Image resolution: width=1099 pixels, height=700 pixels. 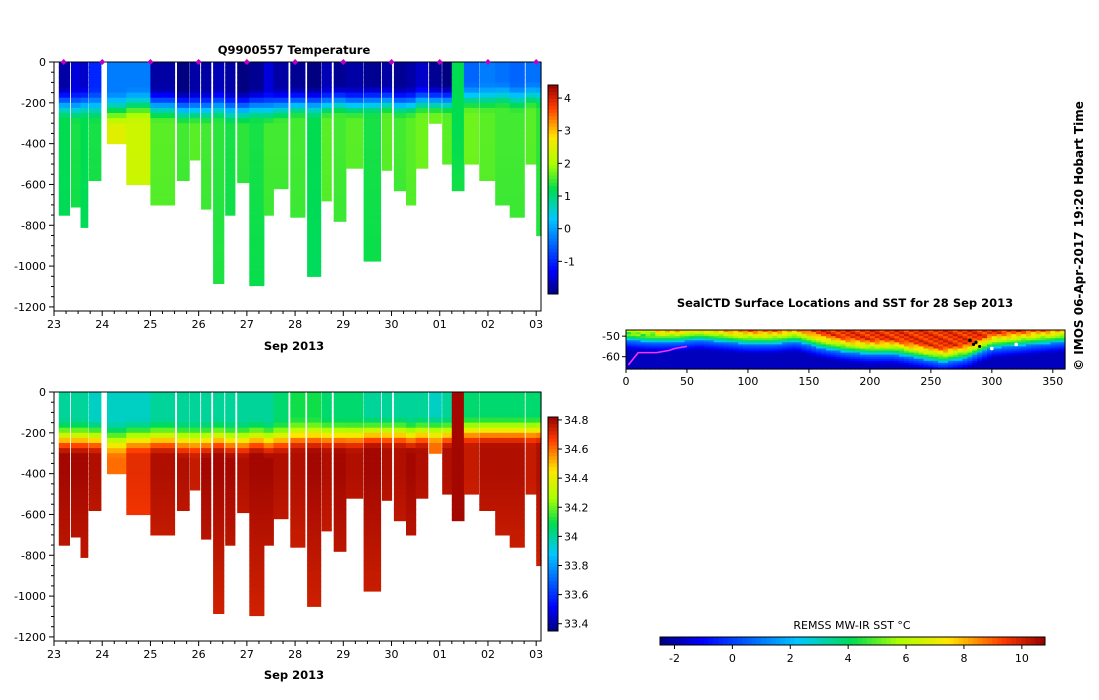 I want to click on imos-credit: © IMOS 06-Apr-2017 19:20 Hobart Time, so click(x=1079, y=236).